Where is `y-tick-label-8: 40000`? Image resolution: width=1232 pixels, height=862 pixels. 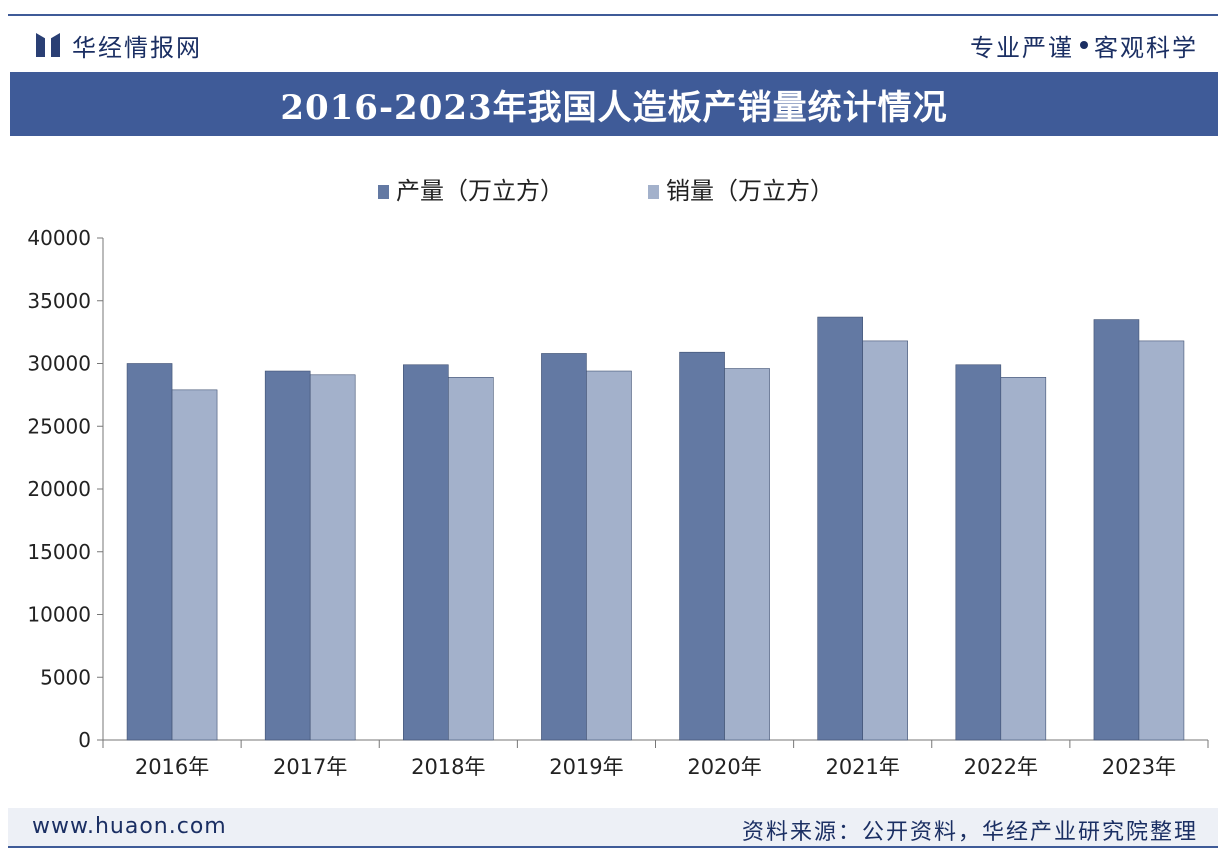 y-tick-label-8: 40000 is located at coordinates (59, 238).